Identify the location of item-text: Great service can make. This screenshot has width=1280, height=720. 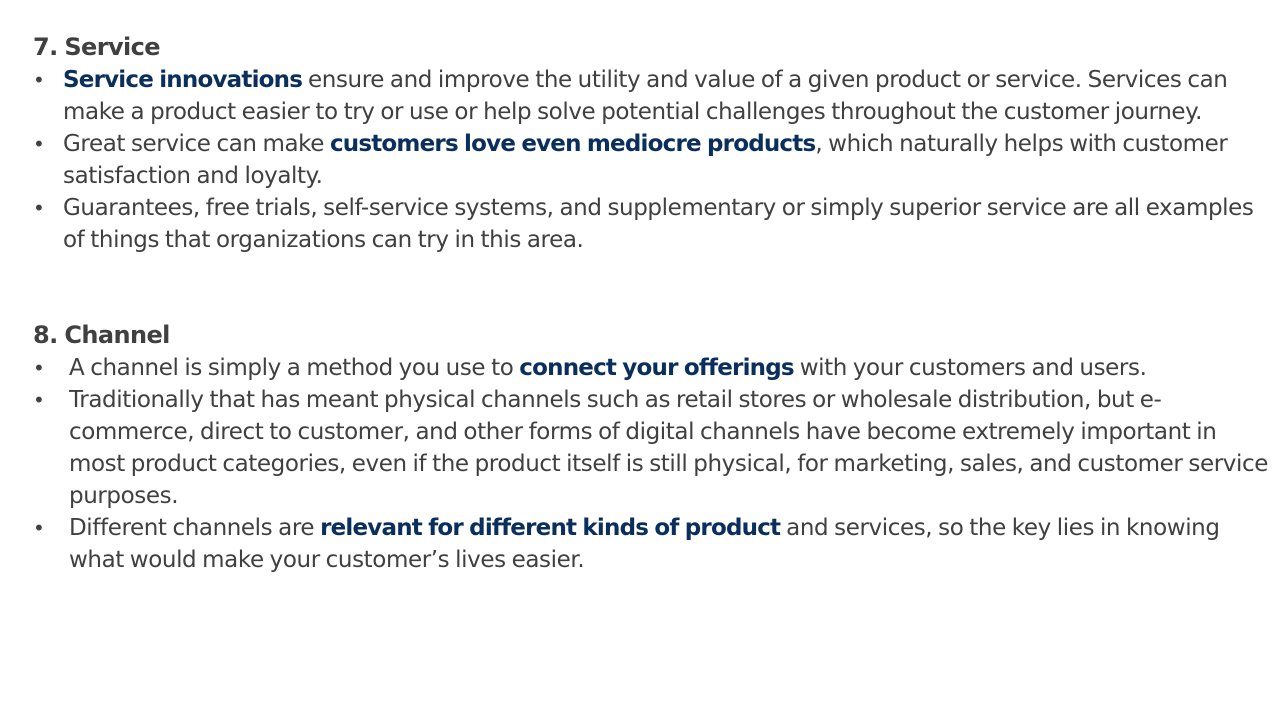
(196, 144).